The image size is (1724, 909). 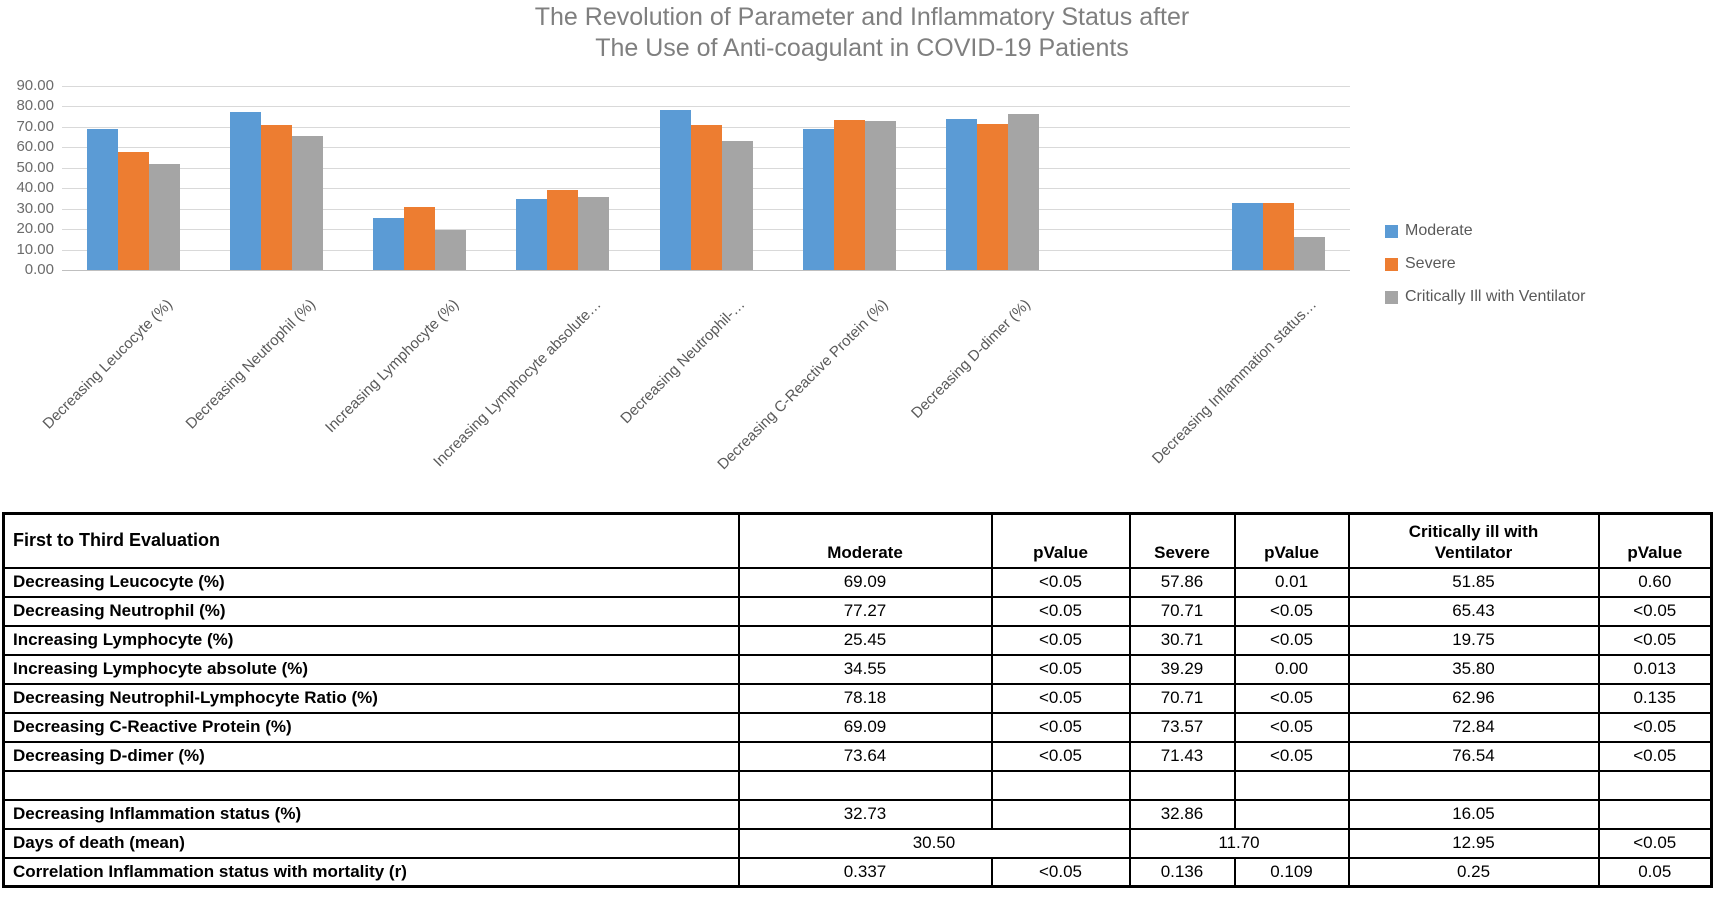 I want to click on value-cell: 0.337, so click(x=865, y=872).